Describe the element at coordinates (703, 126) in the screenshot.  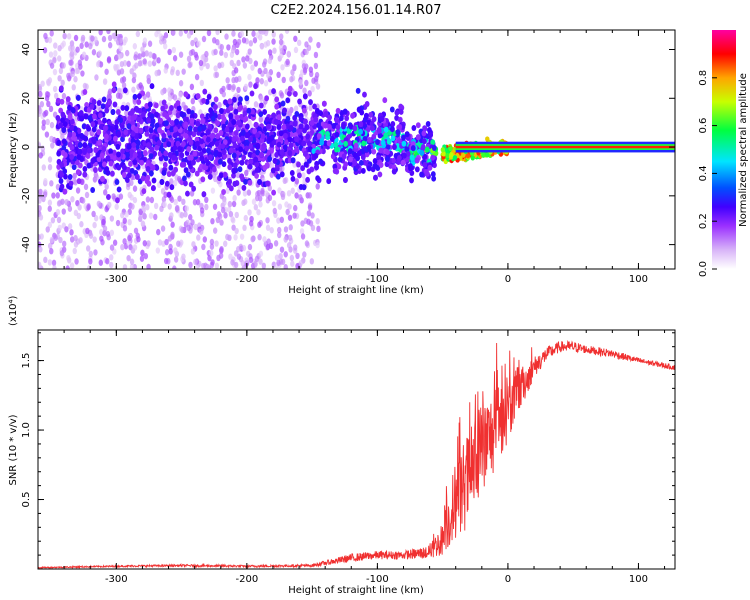
I see `colorbar-tick-label: 0.6` at that location.